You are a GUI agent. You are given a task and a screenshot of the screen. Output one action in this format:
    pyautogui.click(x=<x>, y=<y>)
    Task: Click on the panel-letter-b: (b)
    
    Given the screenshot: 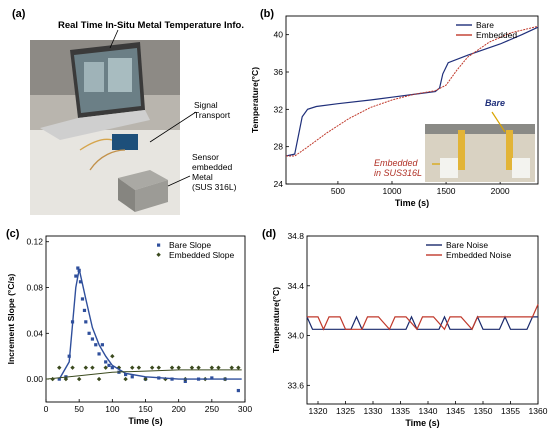 What is the action you would take?
    pyautogui.click(x=267, y=14)
    